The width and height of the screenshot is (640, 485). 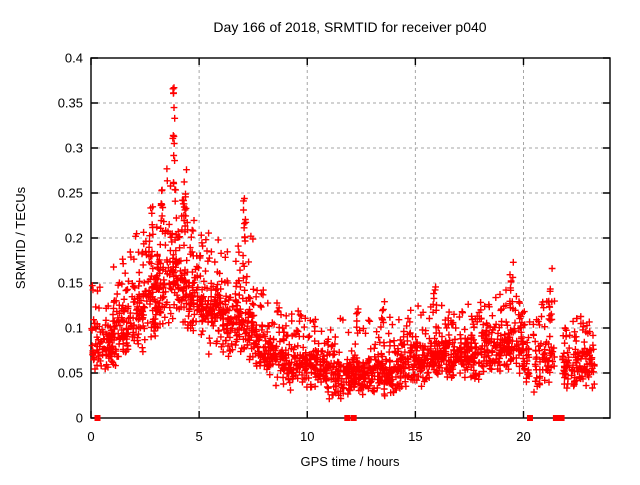 I want to click on y-tick-label: 0.15, so click(x=70, y=283).